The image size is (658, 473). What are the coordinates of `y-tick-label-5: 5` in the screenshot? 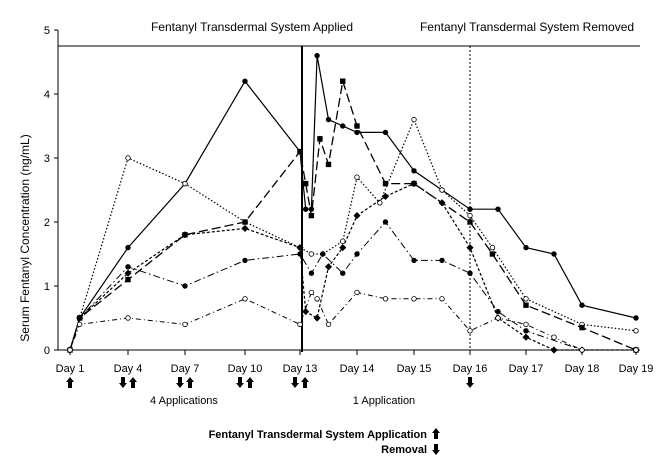 It's located at (47, 31).